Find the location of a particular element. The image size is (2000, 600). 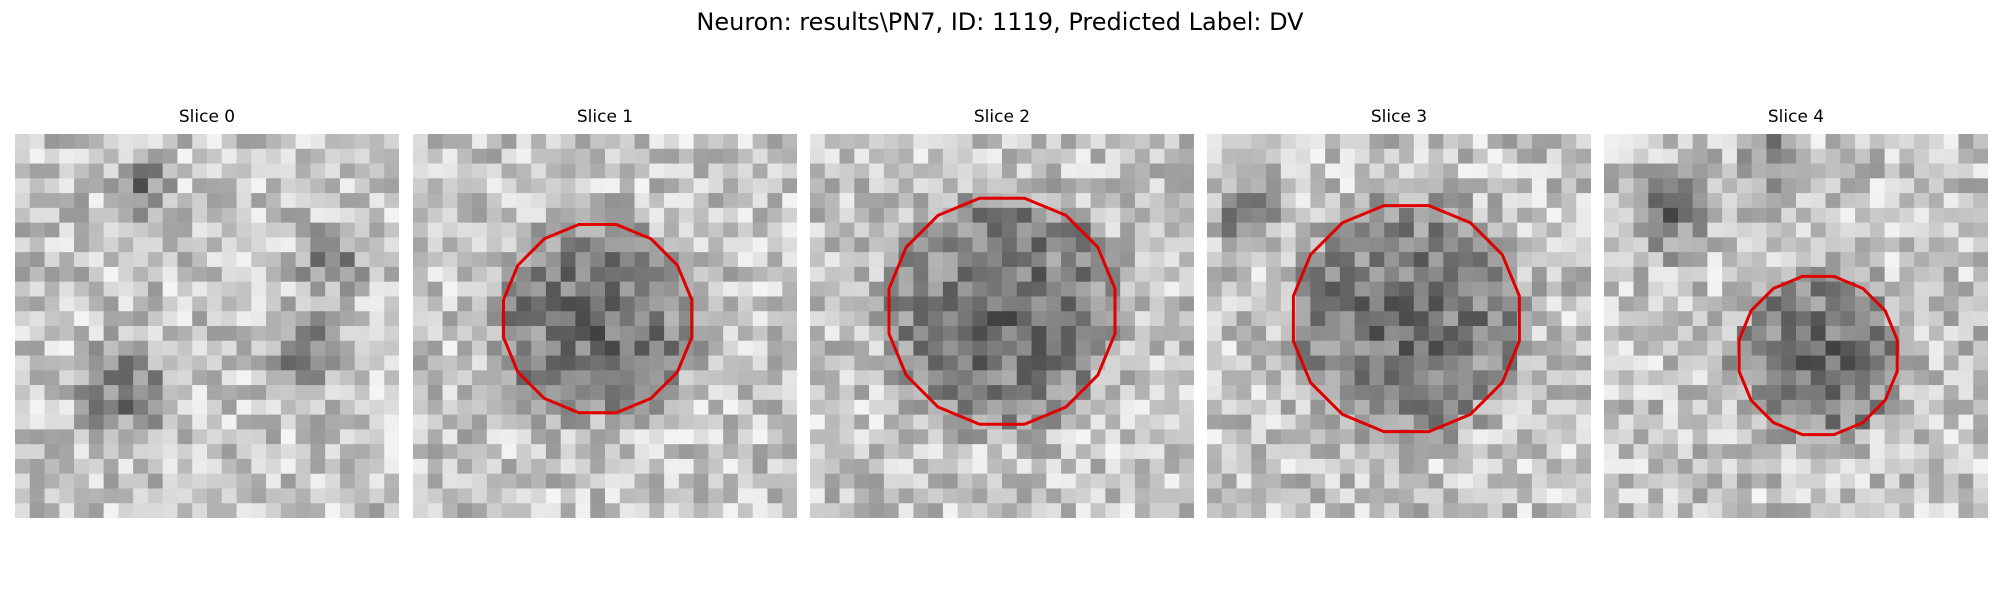

slice-title: Slice 3 is located at coordinates (1399, 117).